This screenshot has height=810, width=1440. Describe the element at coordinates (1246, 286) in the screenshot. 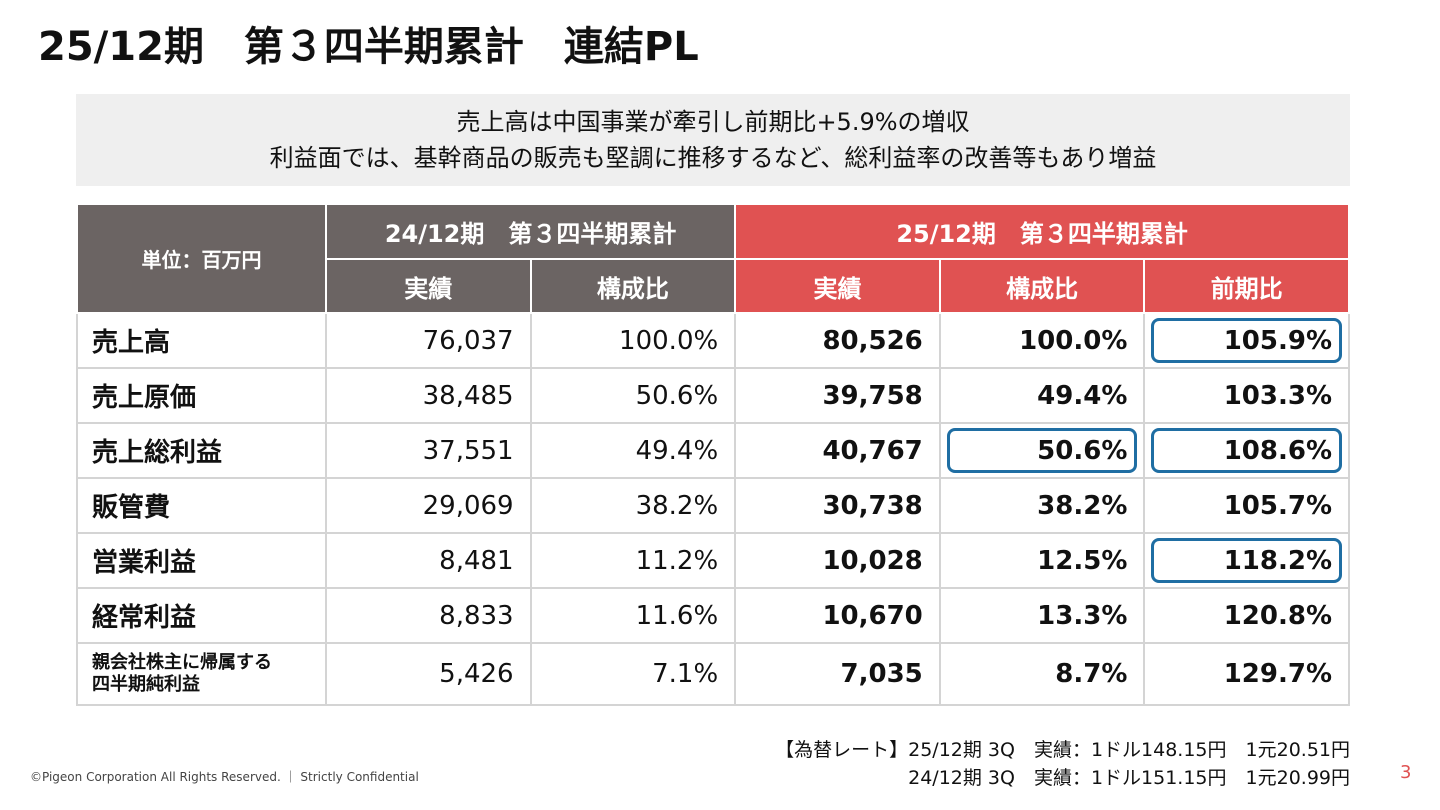

I see `column-header: 前期比` at that location.